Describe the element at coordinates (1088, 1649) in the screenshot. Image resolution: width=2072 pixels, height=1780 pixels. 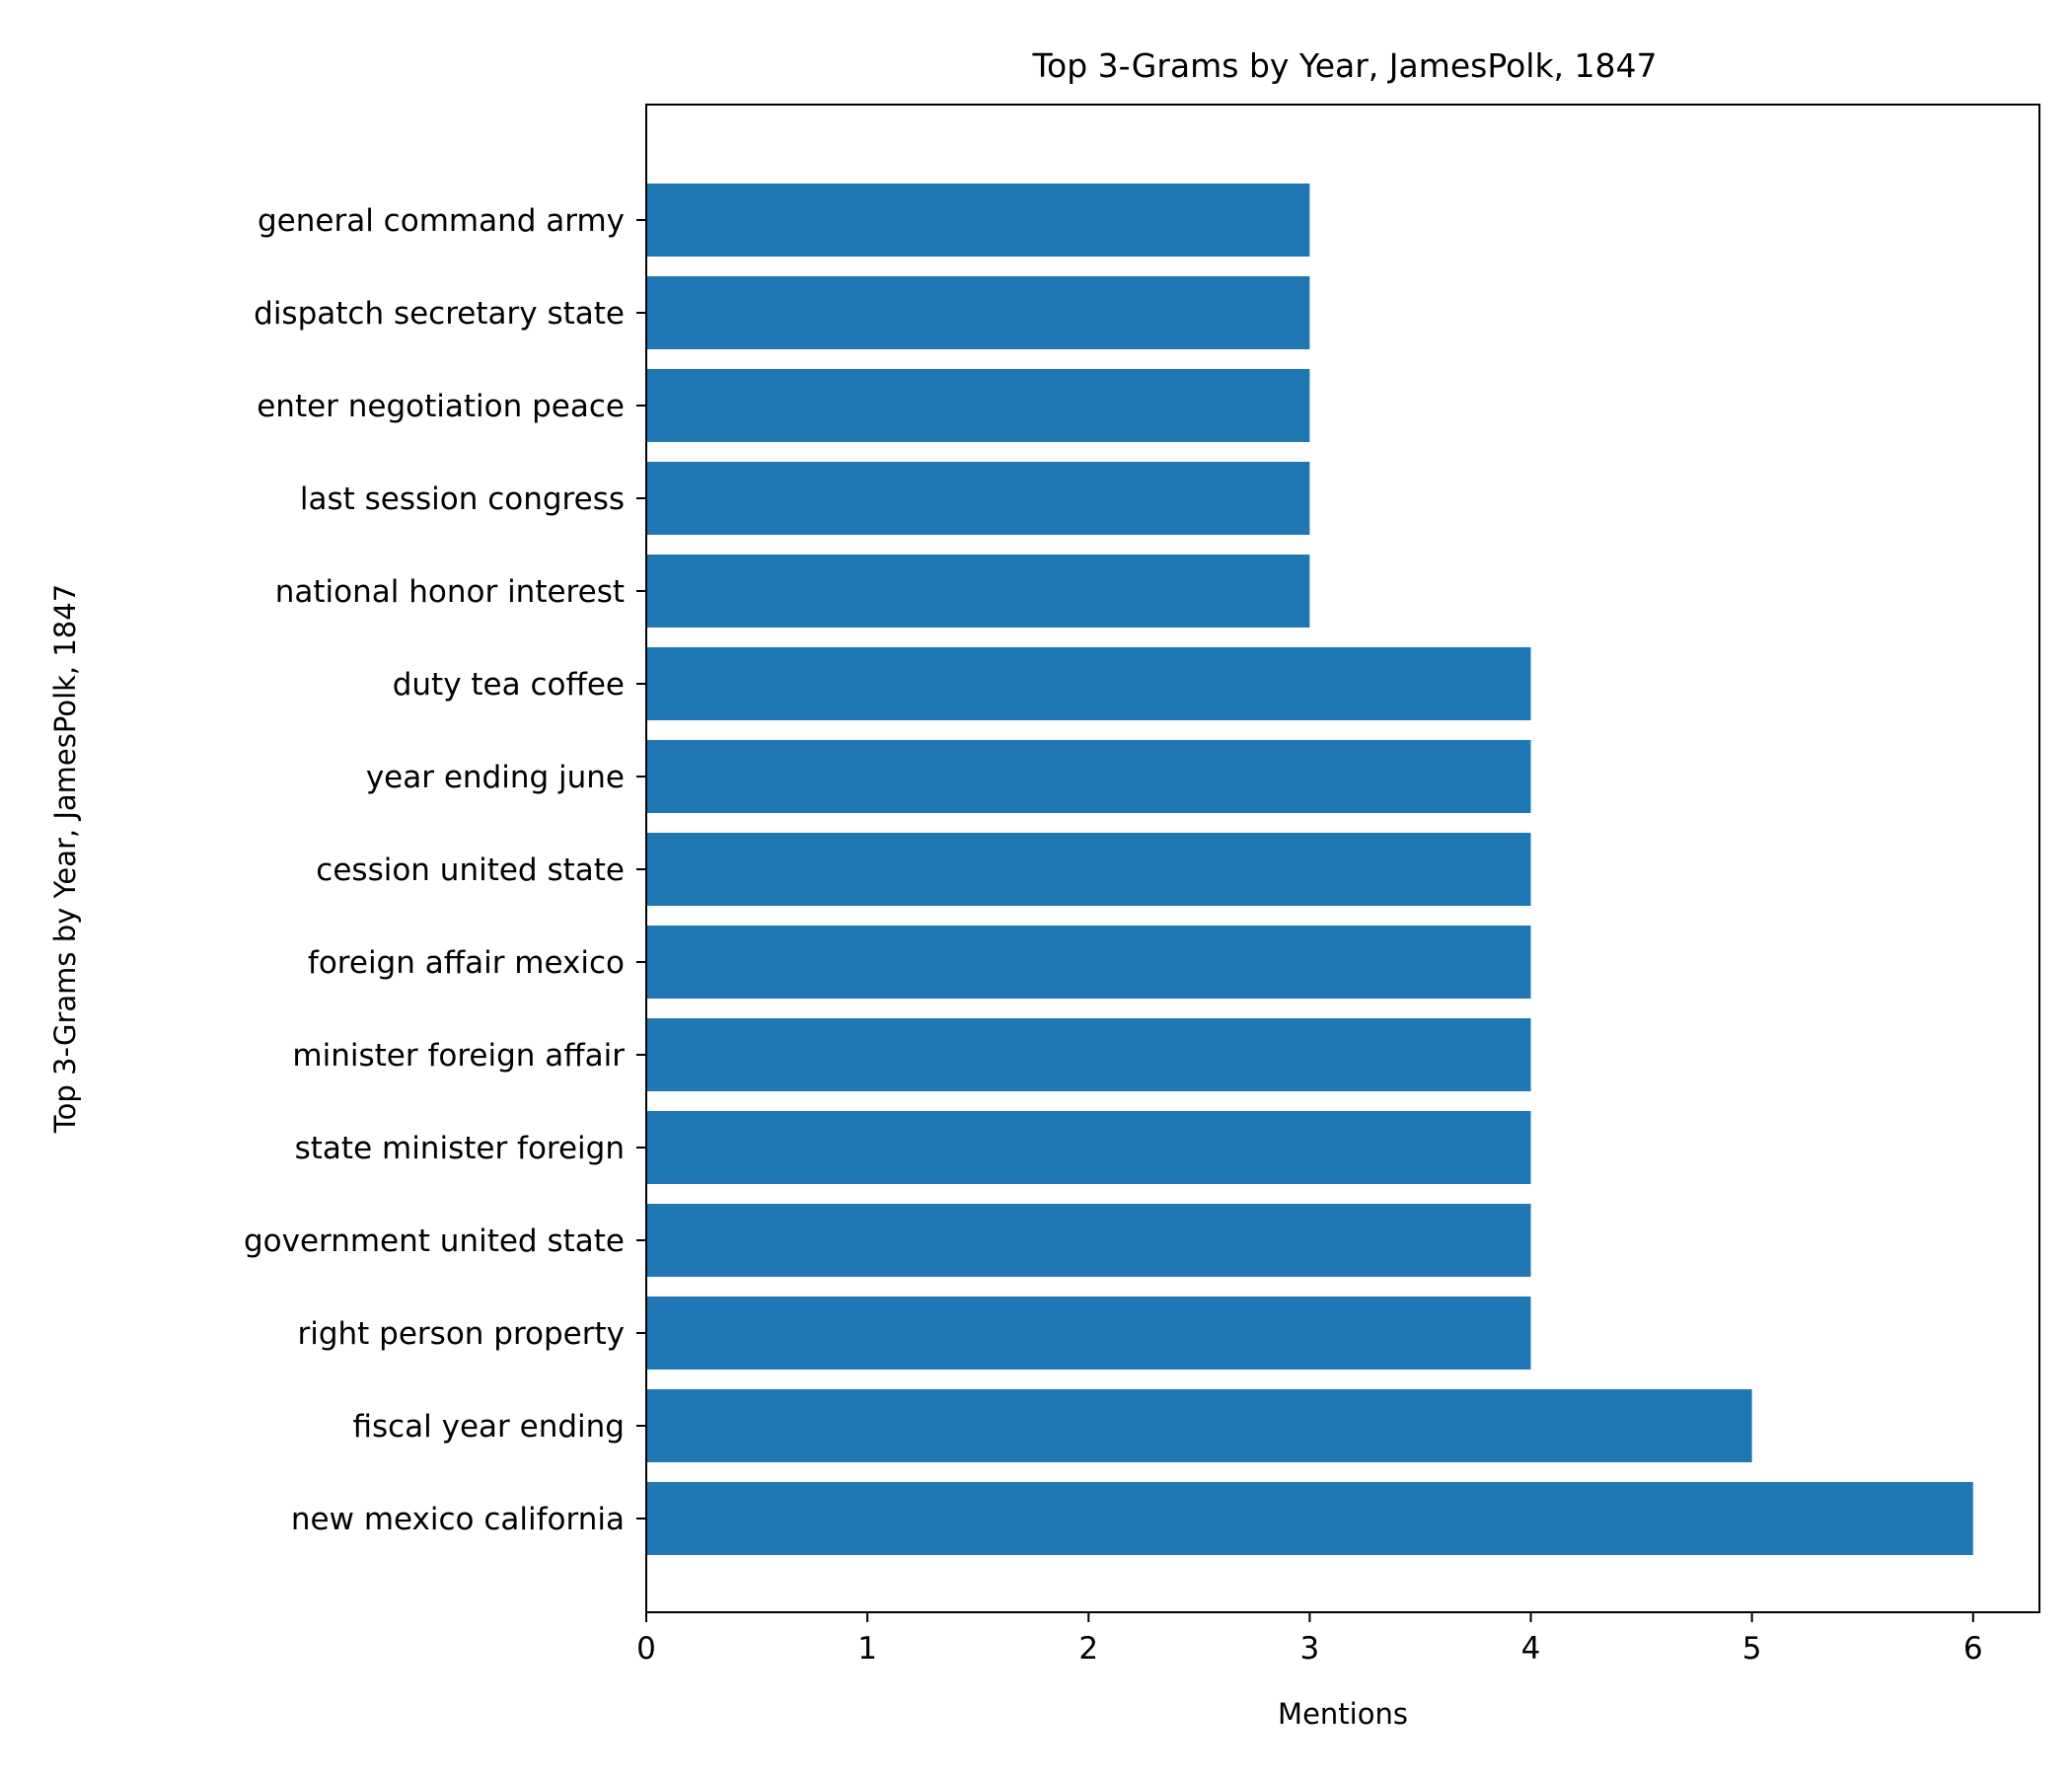
I see `x-tick-label-2: 2` at that location.